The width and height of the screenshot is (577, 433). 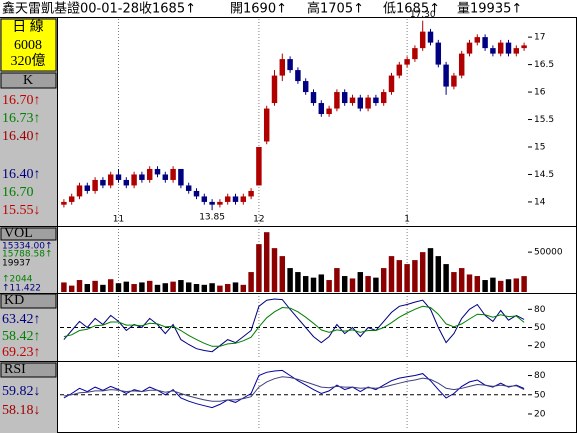 I want to click on sidebar-value: 16.70, so click(x=18, y=192).